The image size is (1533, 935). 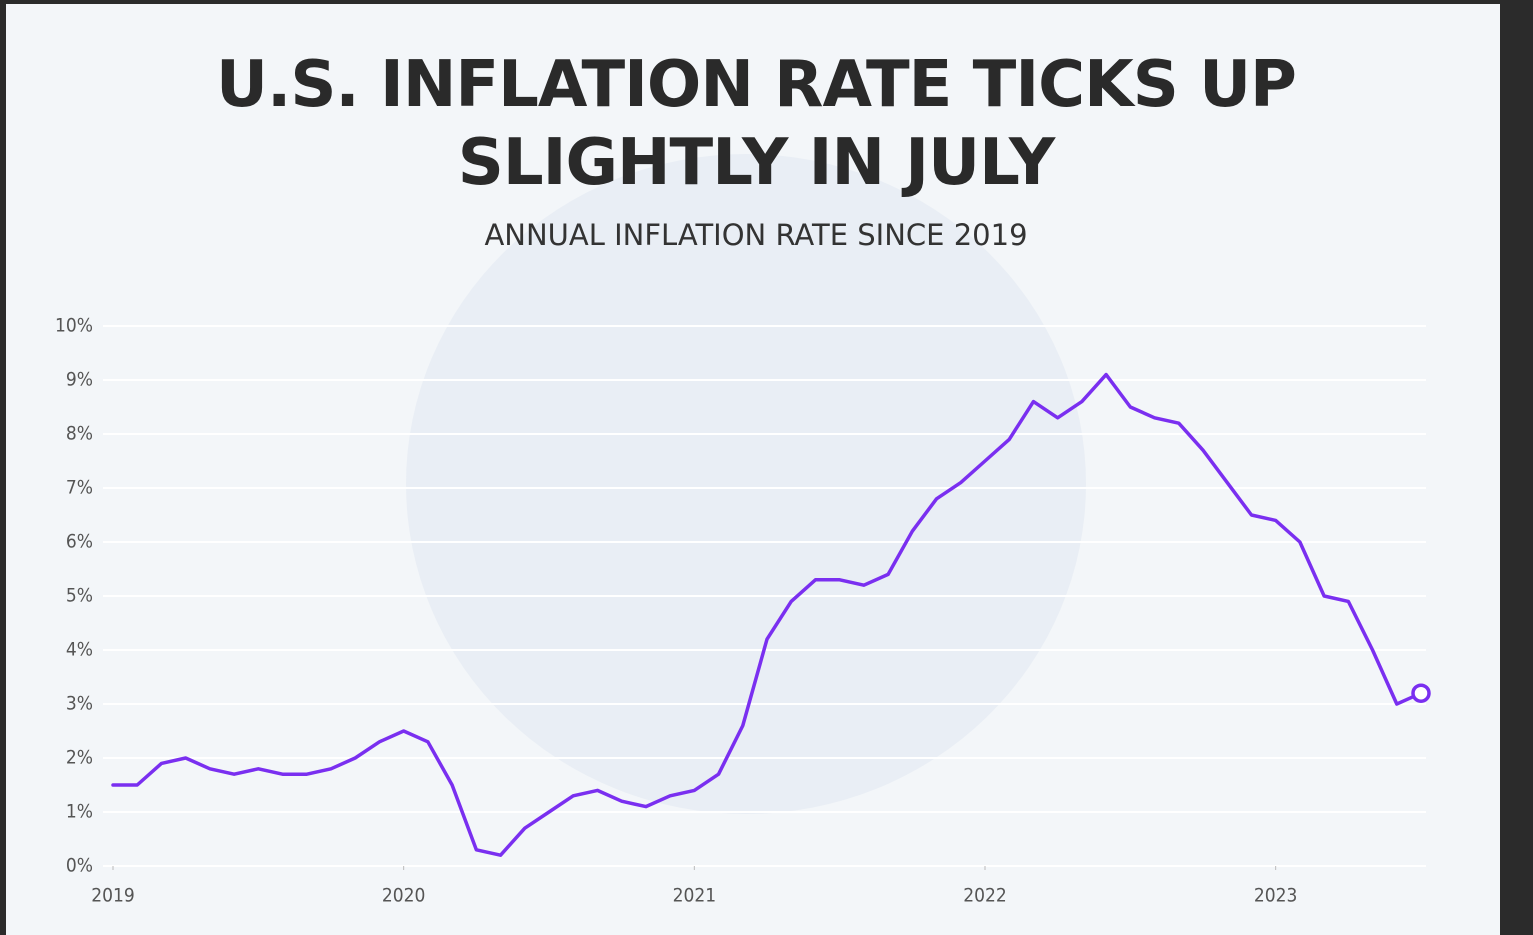 I want to click on y-tick-label: 2%, so click(x=79, y=758).